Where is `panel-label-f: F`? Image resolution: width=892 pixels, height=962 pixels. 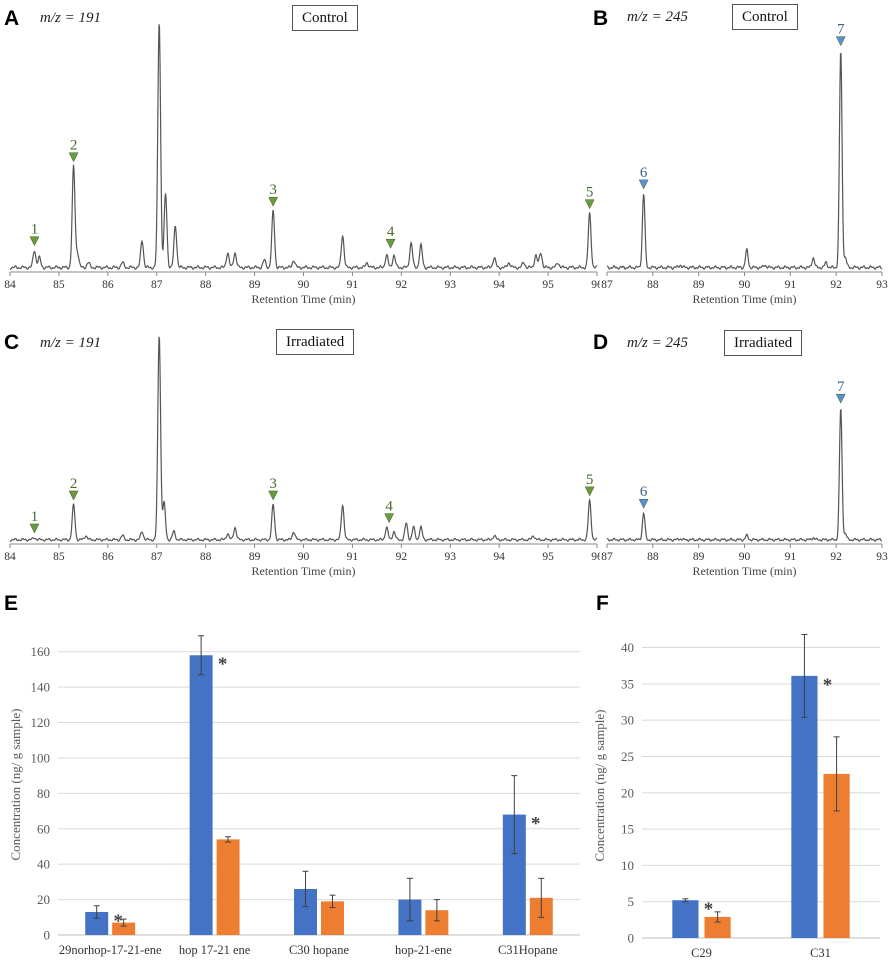
panel-label-f: F is located at coordinates (602, 603).